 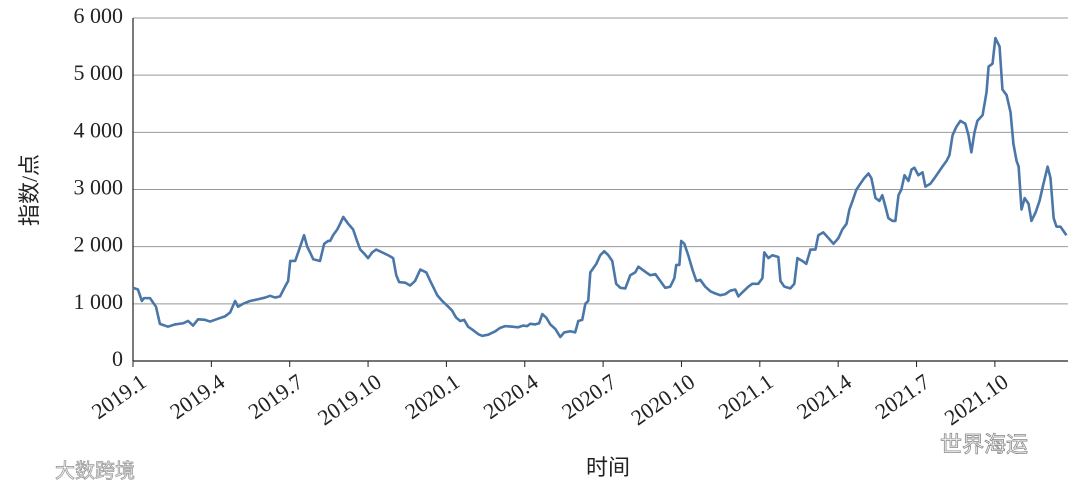 What do you see at coordinates (95, 471) in the screenshot?
I see `watermark: 大数跨境` at bounding box center [95, 471].